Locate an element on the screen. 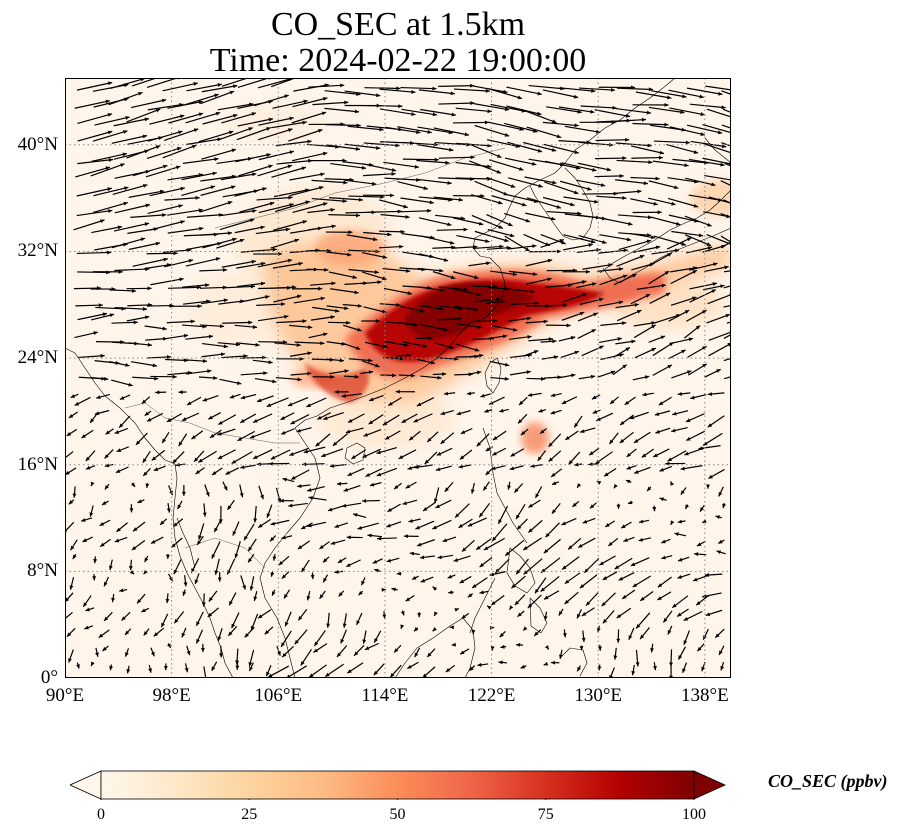 Image resolution: width=916 pixels, height=836 pixels. colorbar-ticks is located at coordinates (397, 799).